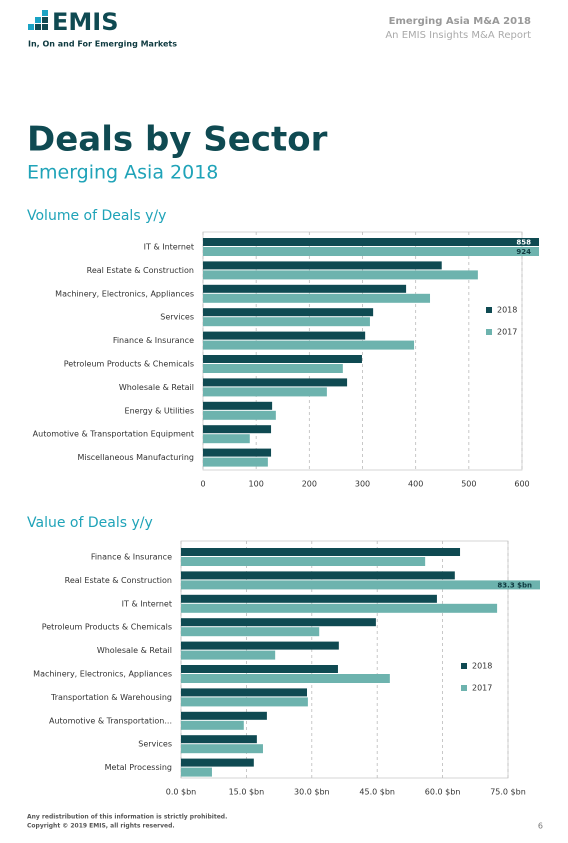  I want to click on category-label: Miscellaneous Manufacturing, so click(135, 457).